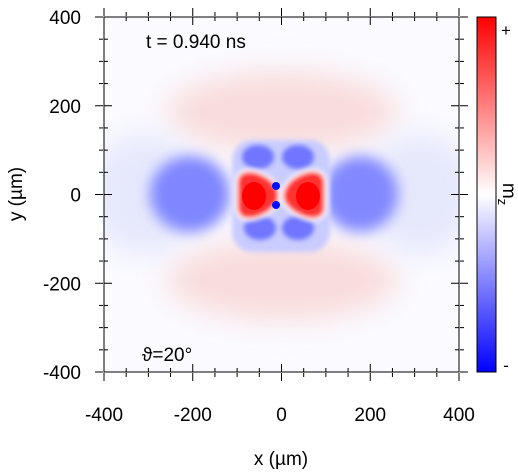 The width and height of the screenshot is (518, 472). I want to click on y-axis-label: y (µm), so click(16, 194).